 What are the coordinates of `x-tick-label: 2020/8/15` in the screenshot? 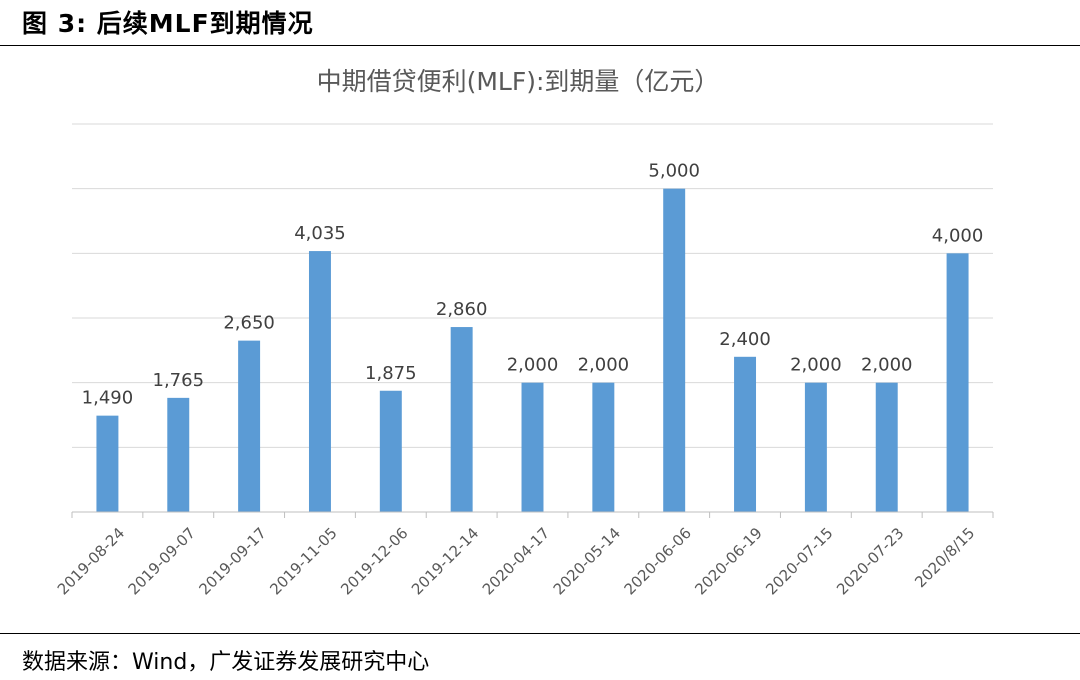 It's located at (944, 557).